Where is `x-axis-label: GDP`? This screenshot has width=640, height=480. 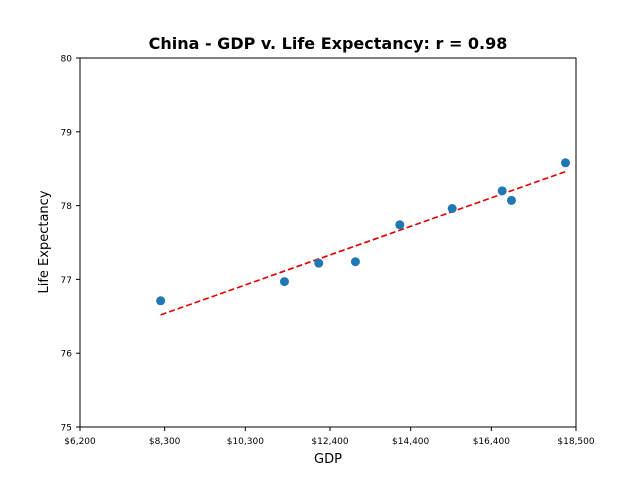 x-axis-label: GDP is located at coordinates (328, 459).